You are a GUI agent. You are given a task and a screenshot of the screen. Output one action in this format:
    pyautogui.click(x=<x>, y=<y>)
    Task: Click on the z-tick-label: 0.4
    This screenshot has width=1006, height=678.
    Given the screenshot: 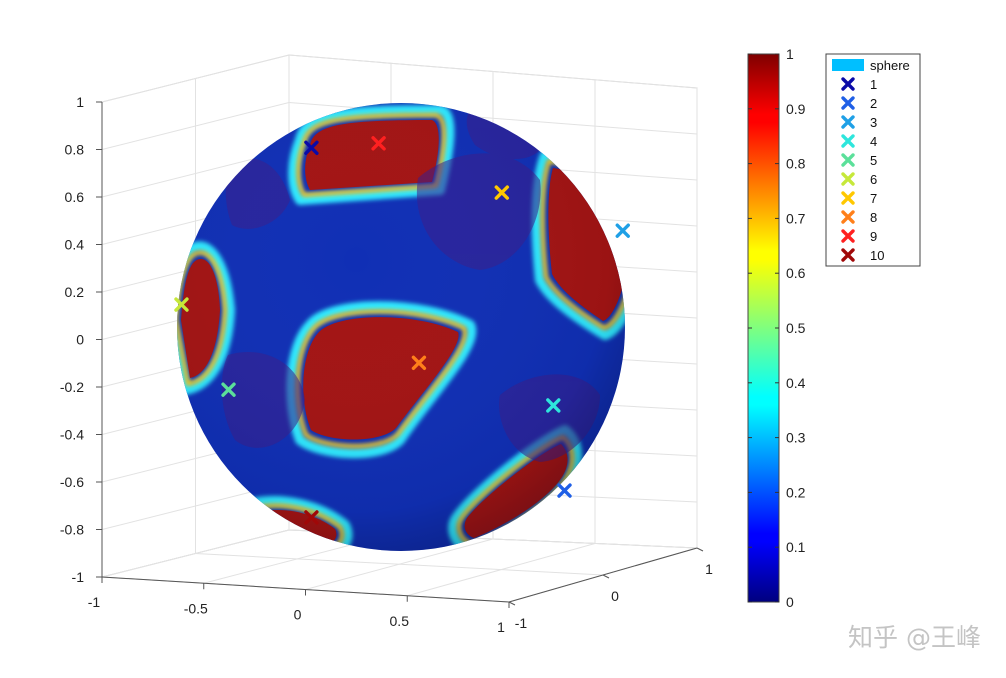 What is the action you would take?
    pyautogui.click(x=75, y=245)
    